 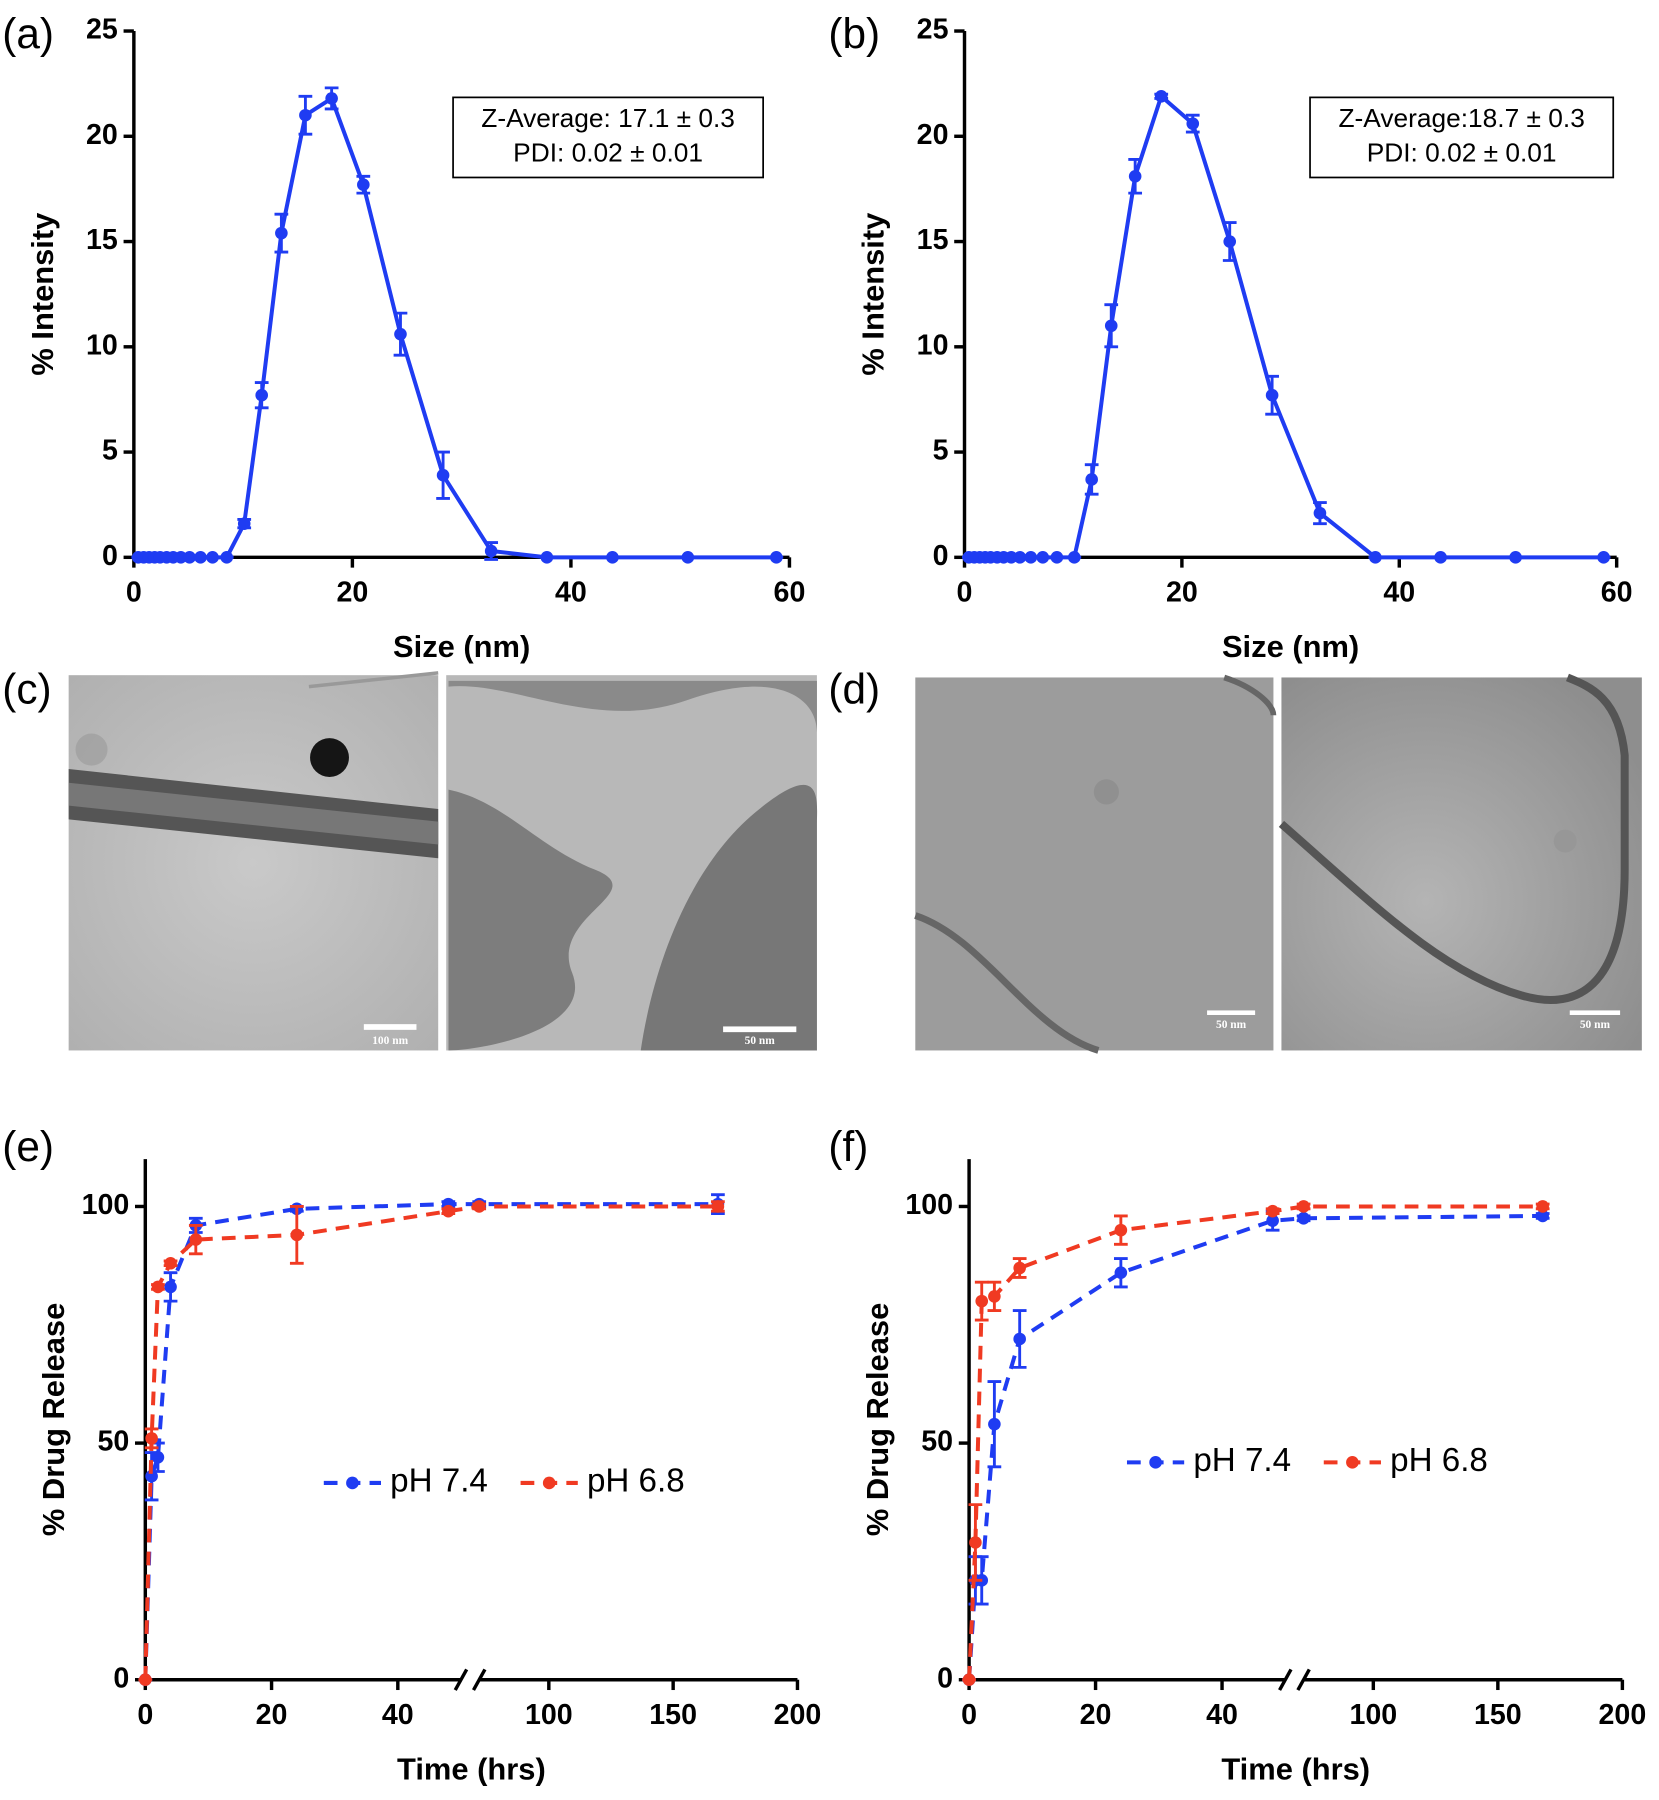 I want to click on panel-label: (f), so click(x=848, y=1146).